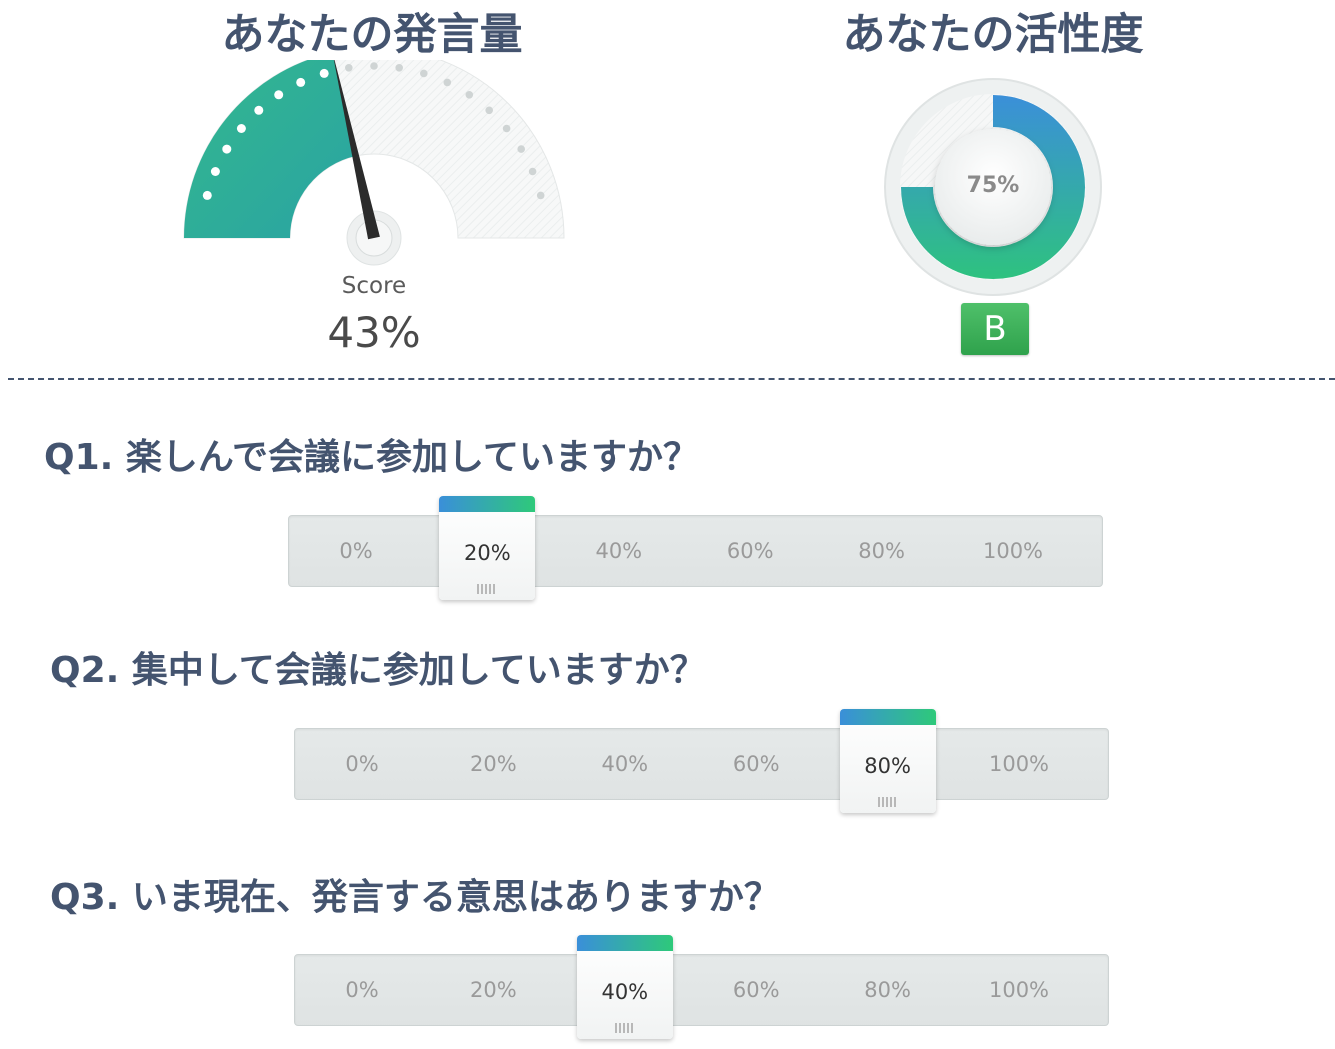  What do you see at coordinates (372, 35) in the screenshot?
I see `speech-title: あなたの発言量` at bounding box center [372, 35].